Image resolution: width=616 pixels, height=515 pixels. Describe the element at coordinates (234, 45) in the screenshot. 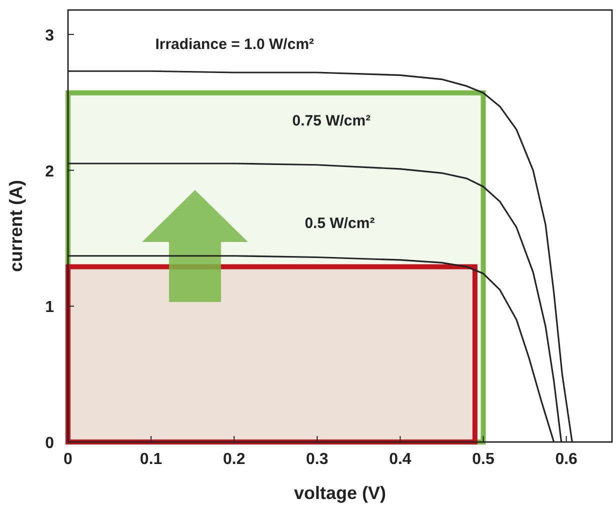

I see `series-label: Irradiance = 1.0 W/cm²` at that location.